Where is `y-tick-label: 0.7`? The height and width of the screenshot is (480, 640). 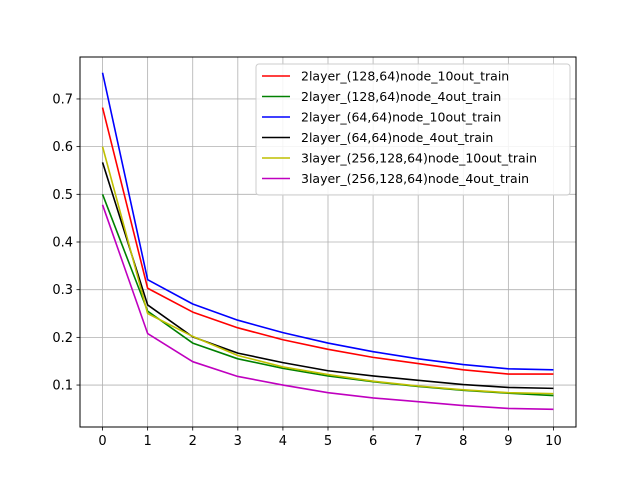 y-tick-label: 0.7 is located at coordinates (62, 99).